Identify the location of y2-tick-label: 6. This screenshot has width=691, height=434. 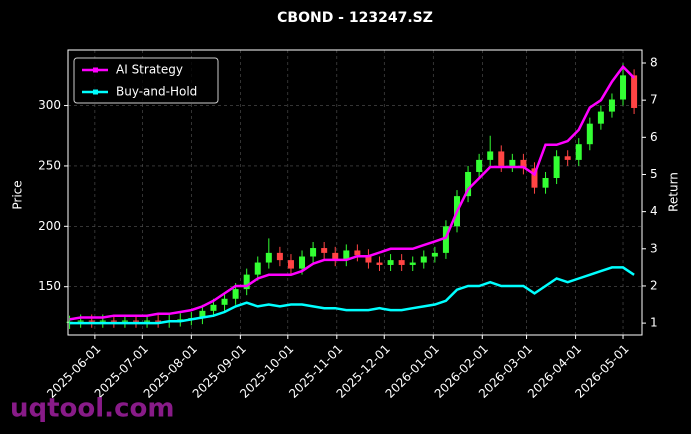
(654, 137).